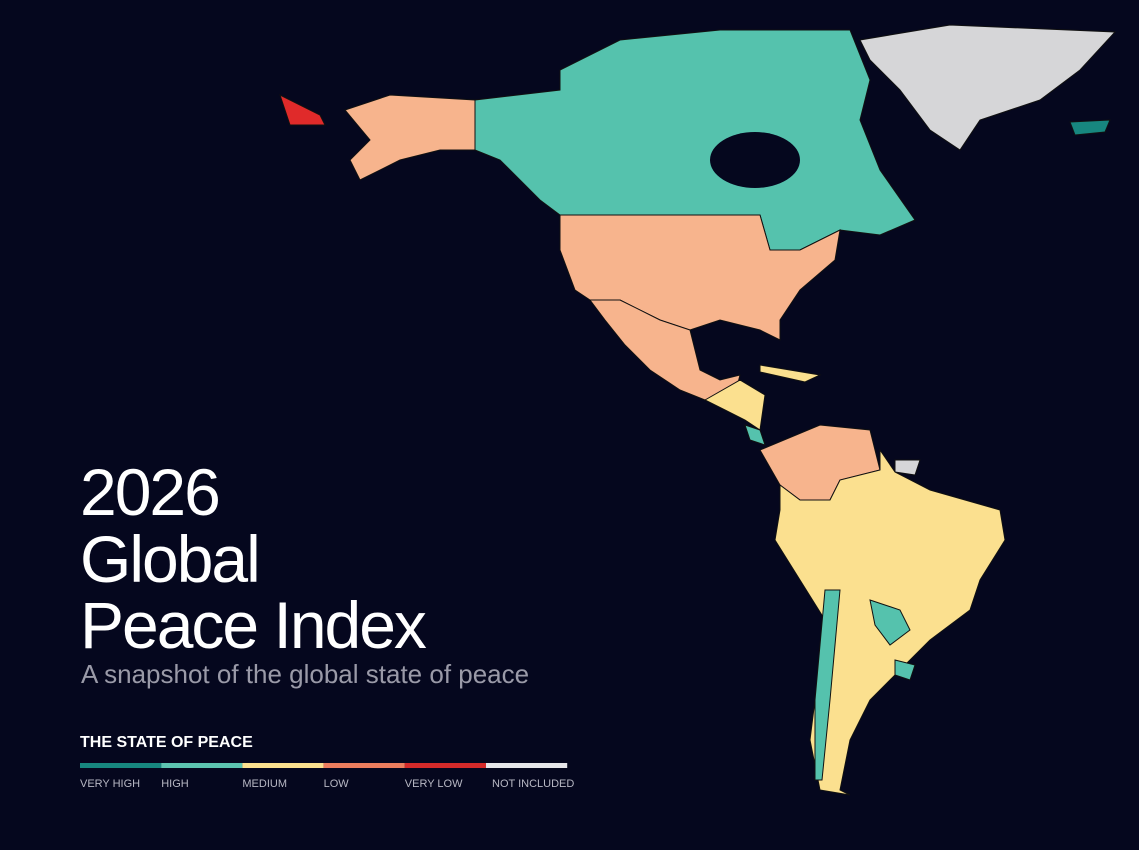  Describe the element at coordinates (175, 784) in the screenshot. I see `legend-label: HIGH` at that location.